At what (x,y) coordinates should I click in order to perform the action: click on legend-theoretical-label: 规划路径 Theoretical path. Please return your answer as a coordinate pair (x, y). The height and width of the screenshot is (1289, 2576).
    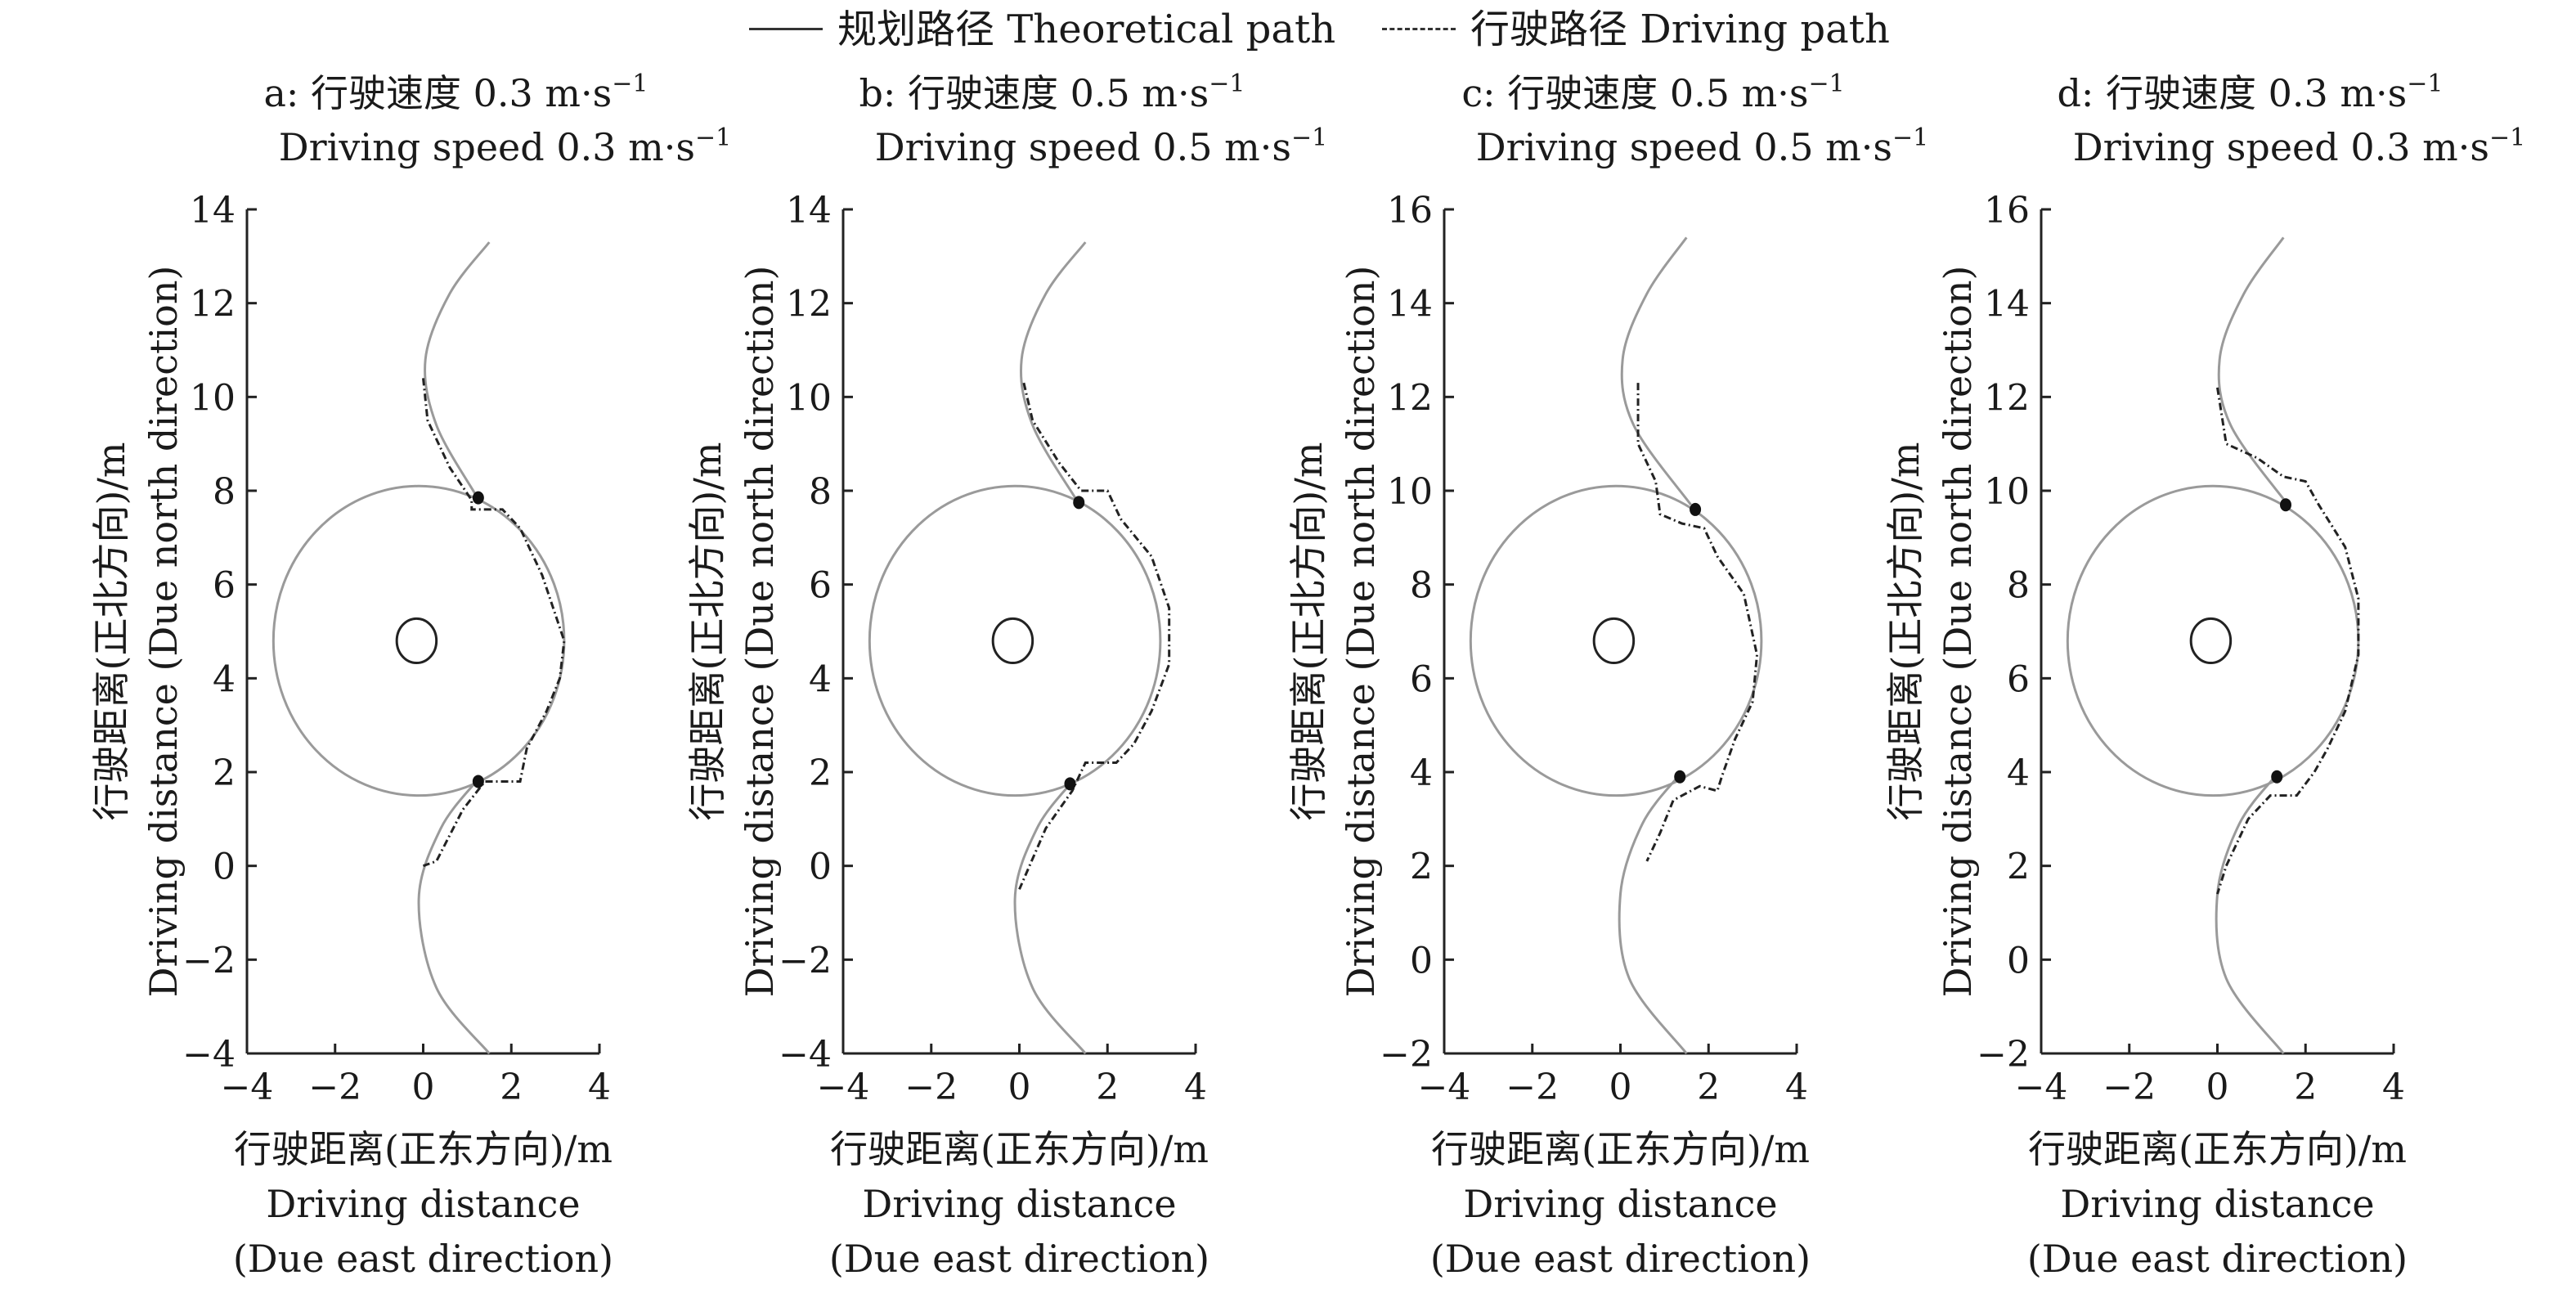
    Looking at the image, I should click on (1086, 29).